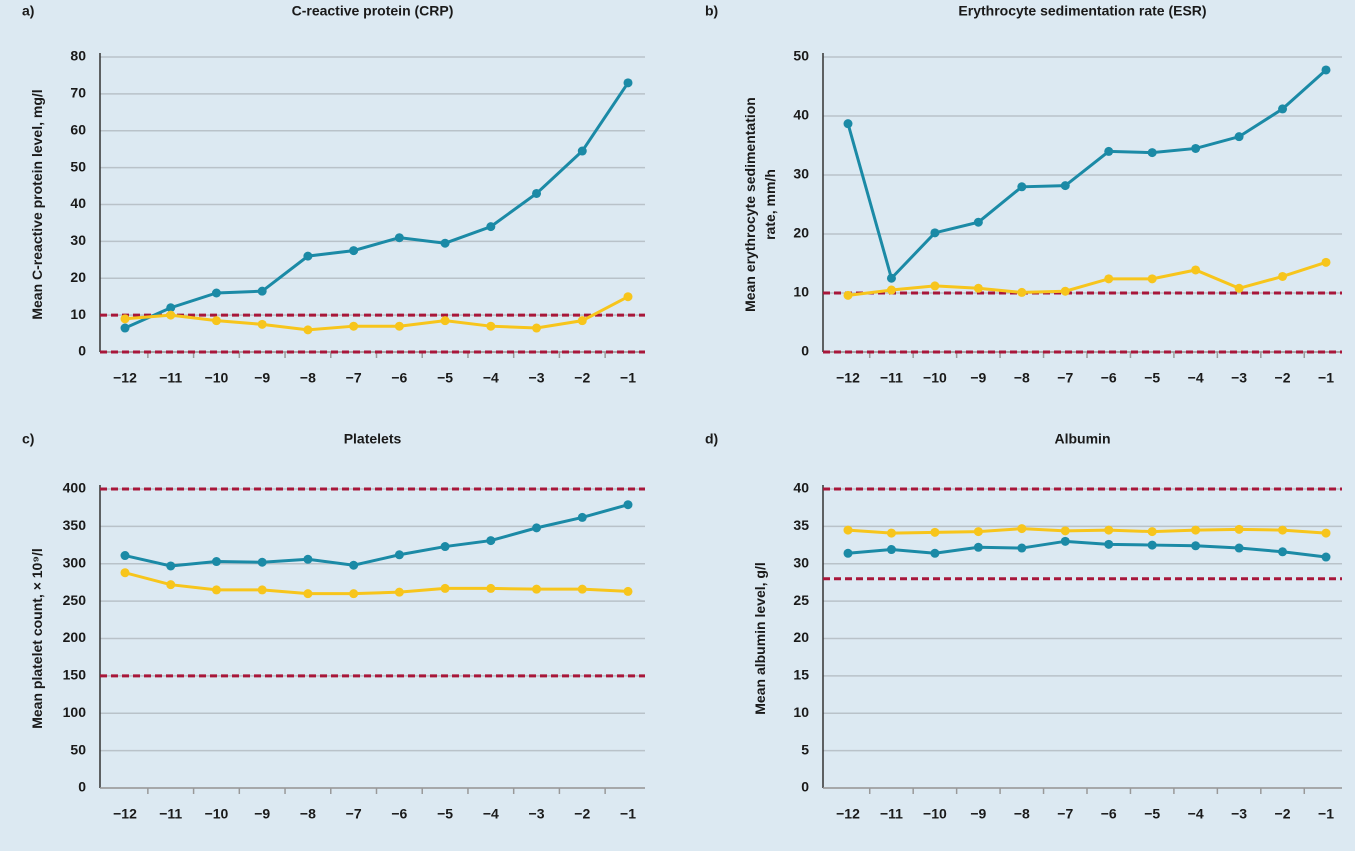 The width and height of the screenshot is (1355, 851). Describe the element at coordinates (801, 675) in the screenshot. I see `y-tick-label: 15` at that location.